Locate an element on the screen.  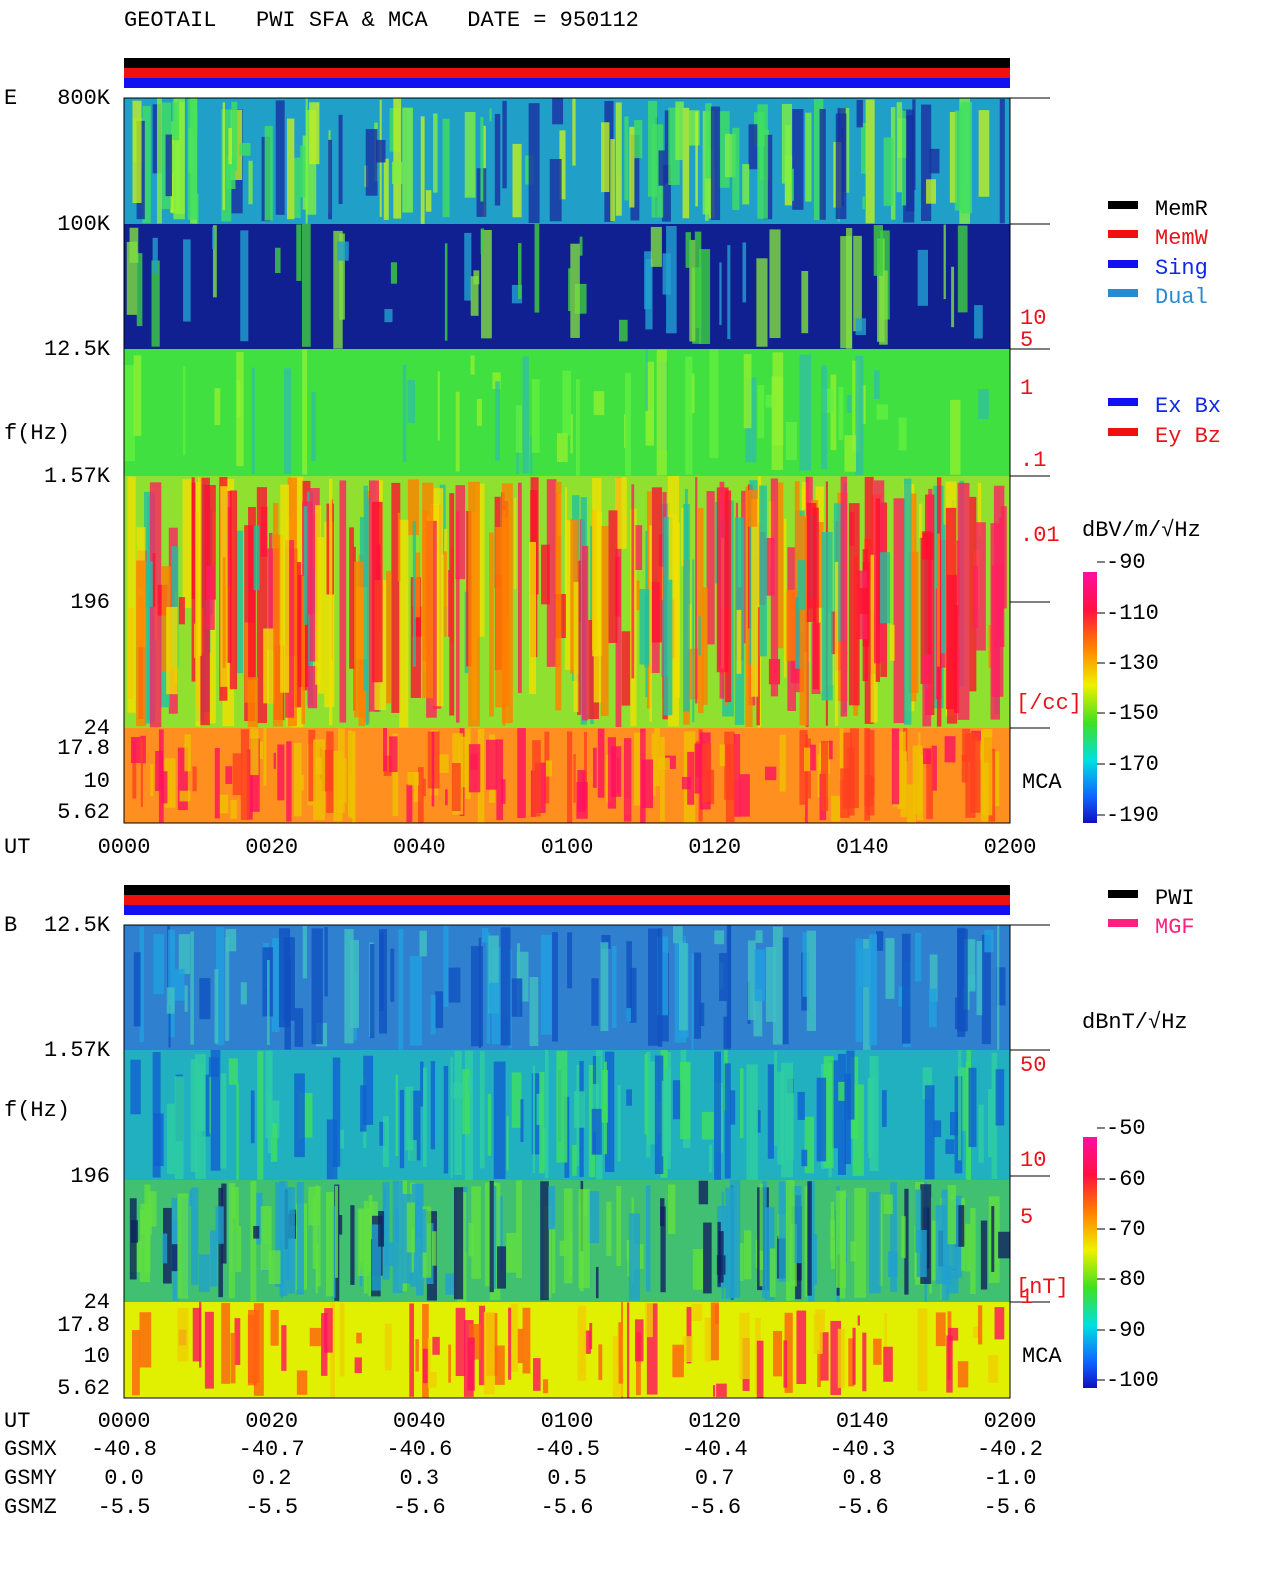
orbit-value: -5.6 is located at coordinates (714, 1507).